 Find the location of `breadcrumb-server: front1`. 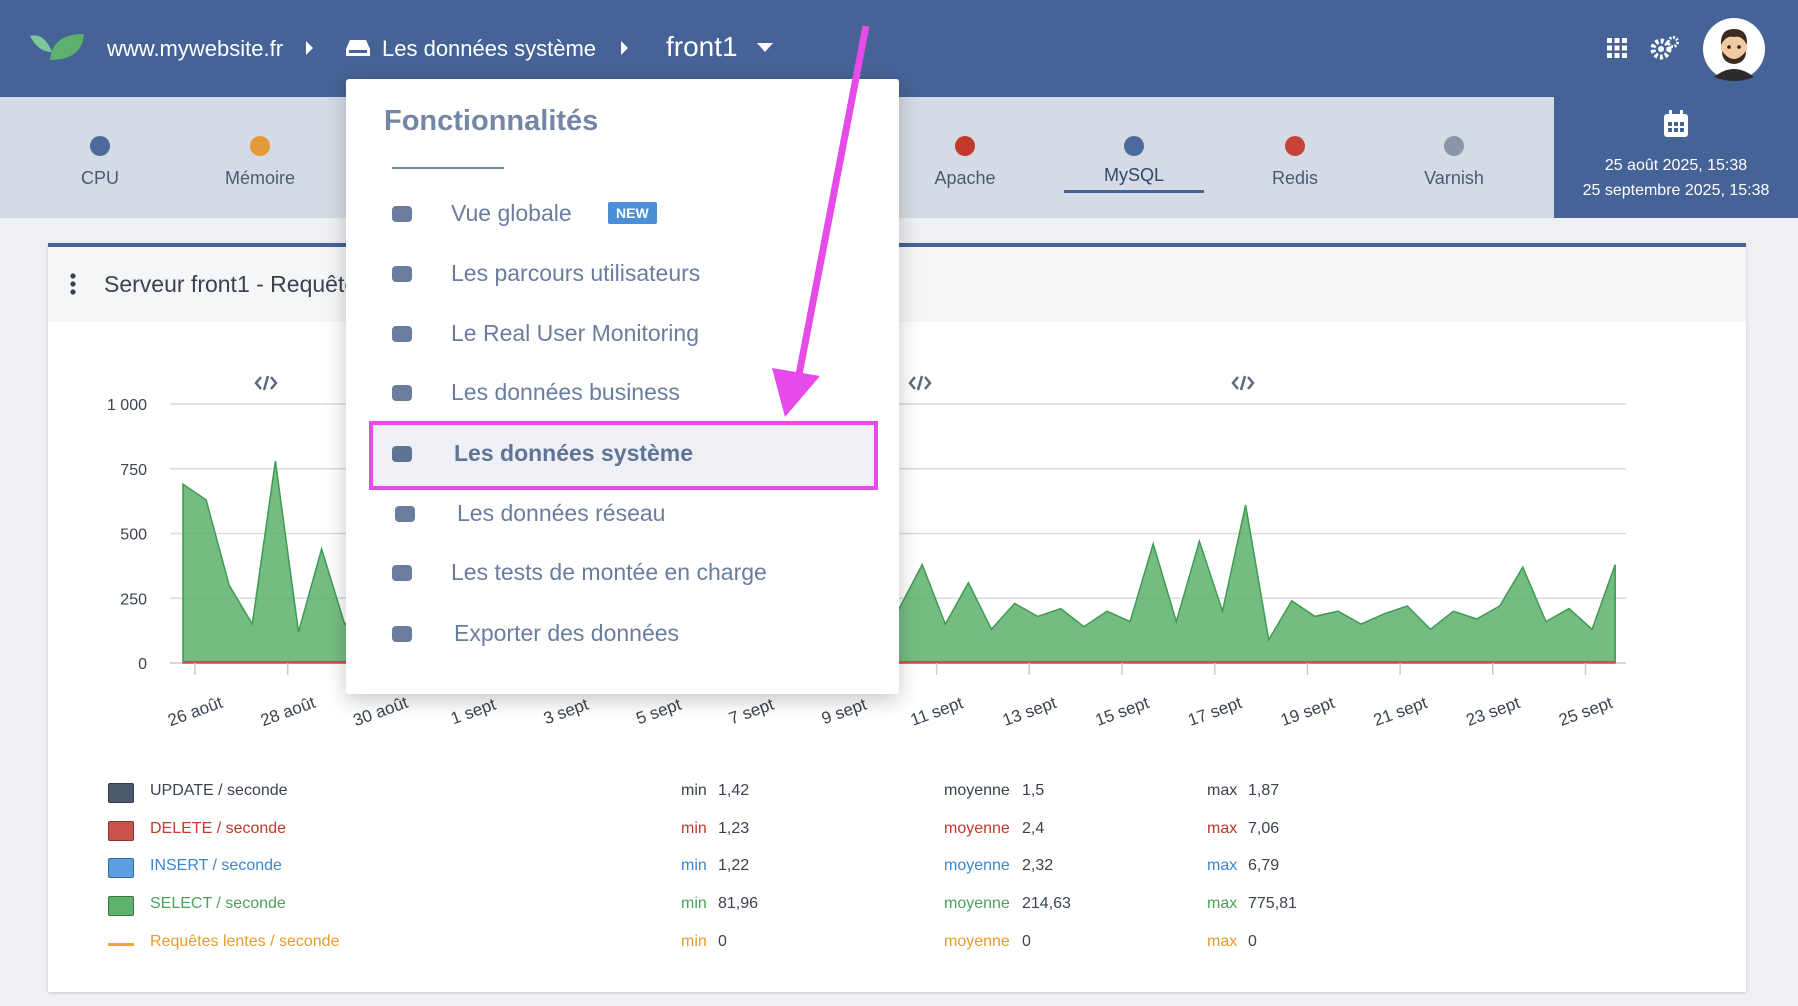

breadcrumb-server: front1 is located at coordinates (702, 46).